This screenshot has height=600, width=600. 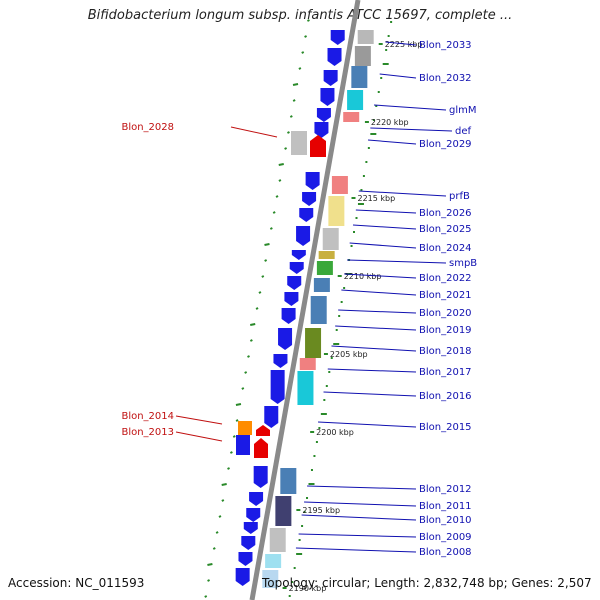 I want to click on gene-label: Blon_2019, so click(x=445, y=330).